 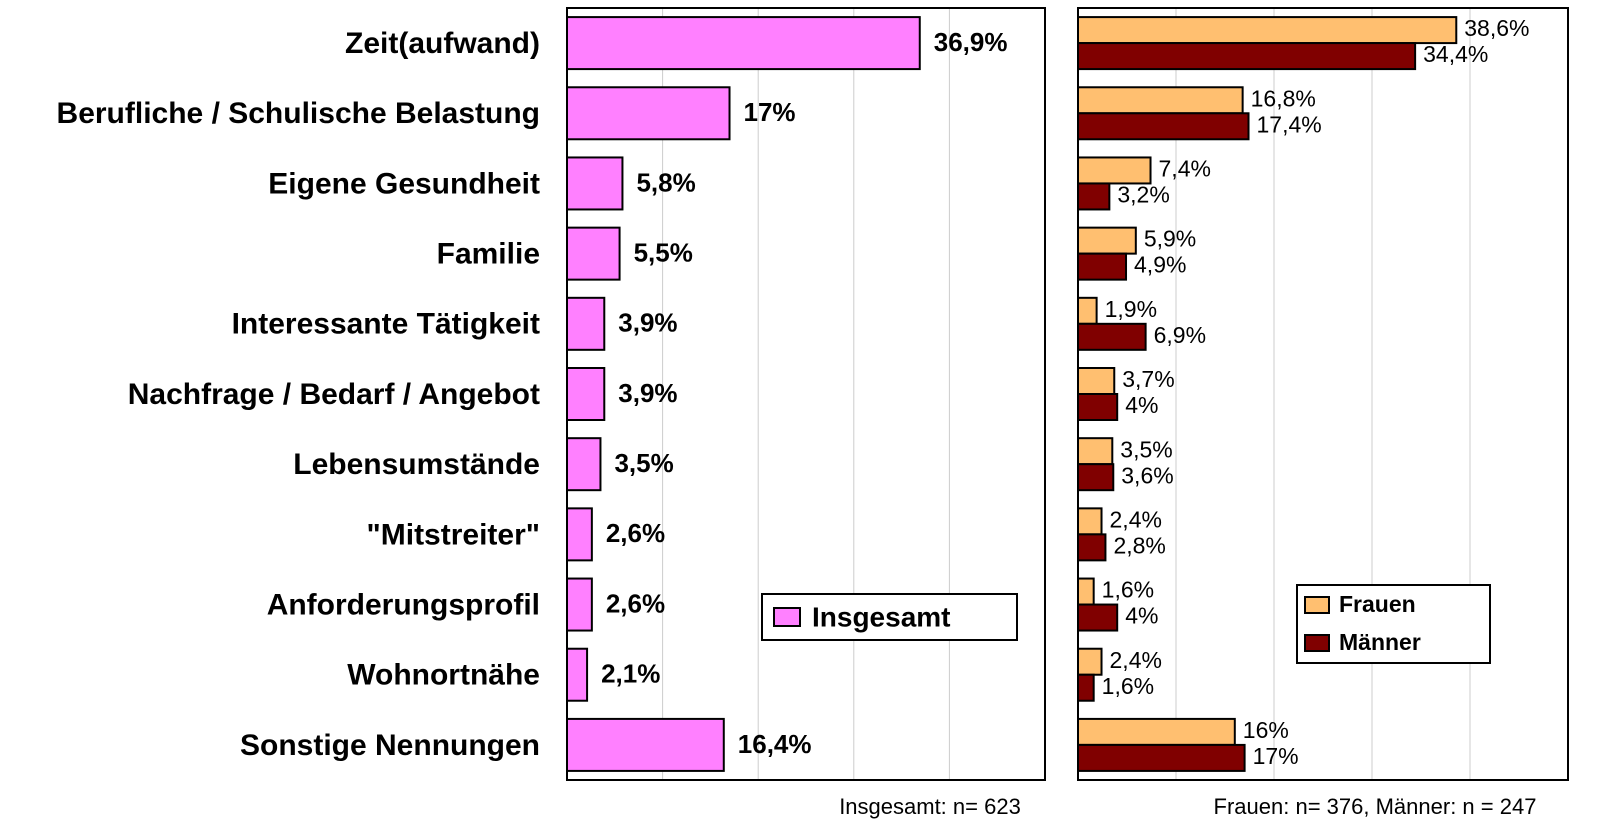 What do you see at coordinates (630, 674) in the screenshot?
I see `value-label: 2,1%` at bounding box center [630, 674].